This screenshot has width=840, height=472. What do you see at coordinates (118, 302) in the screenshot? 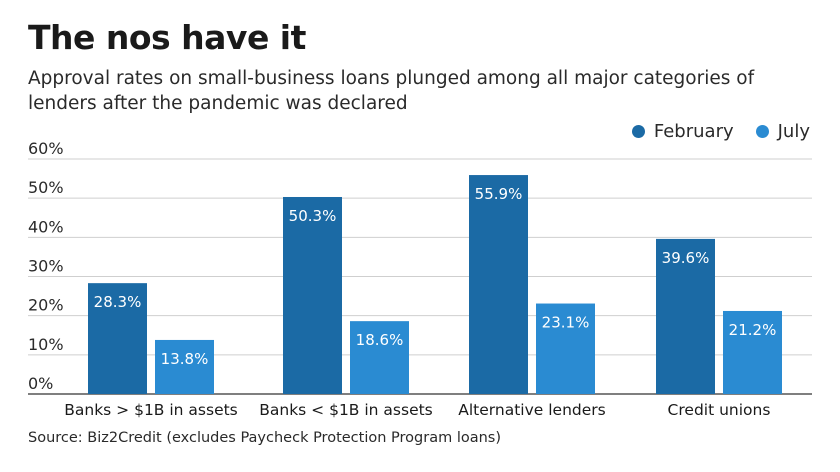
I see `data-label-february-1: 28.3%` at bounding box center [118, 302].